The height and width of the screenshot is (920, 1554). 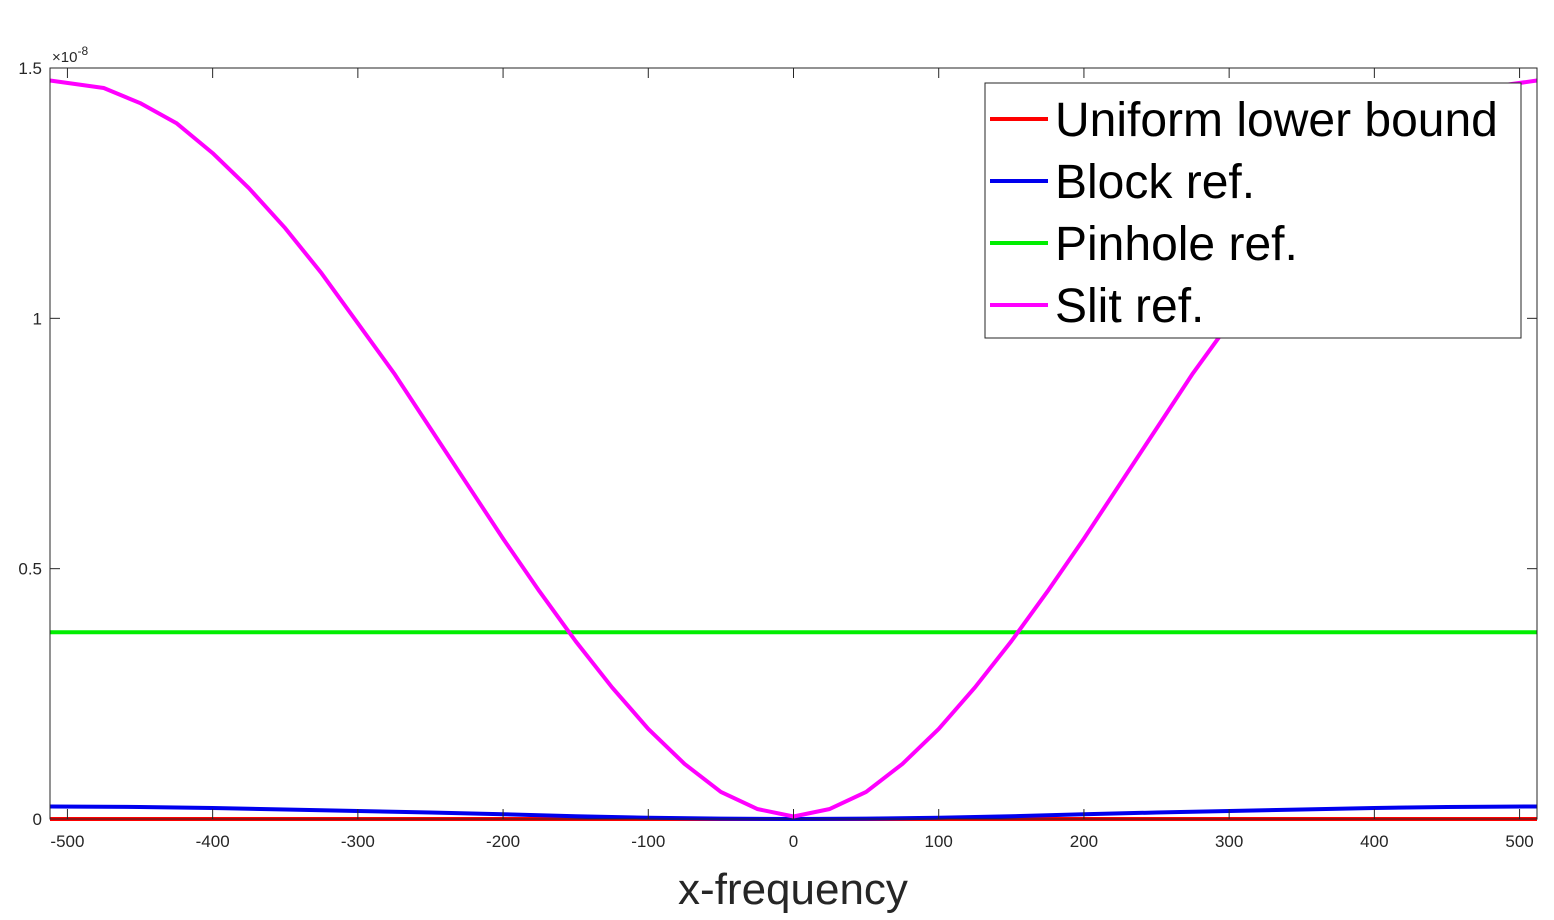 What do you see at coordinates (648, 841) in the screenshot?
I see `x-tick-label: -100` at bounding box center [648, 841].